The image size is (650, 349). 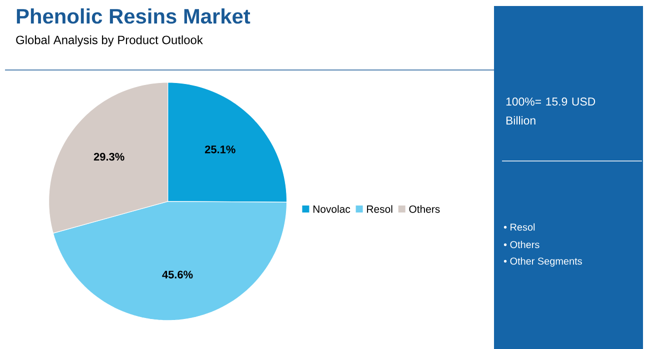 What do you see at coordinates (424, 209) in the screenshot?
I see `legend-label: Others` at bounding box center [424, 209].